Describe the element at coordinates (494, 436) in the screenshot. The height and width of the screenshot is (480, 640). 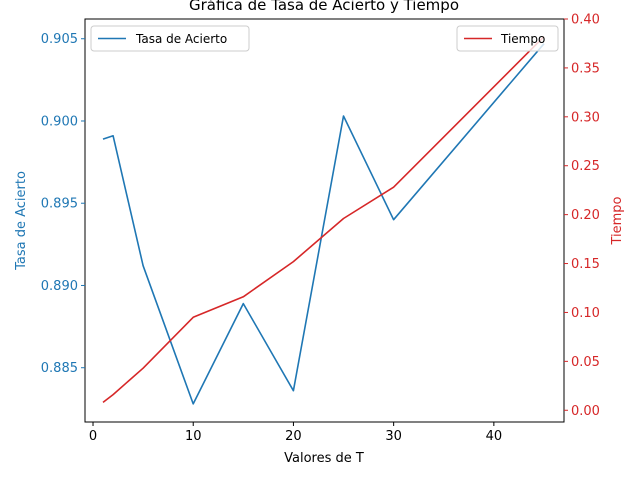
I see `x-tick-label: 40` at that location.